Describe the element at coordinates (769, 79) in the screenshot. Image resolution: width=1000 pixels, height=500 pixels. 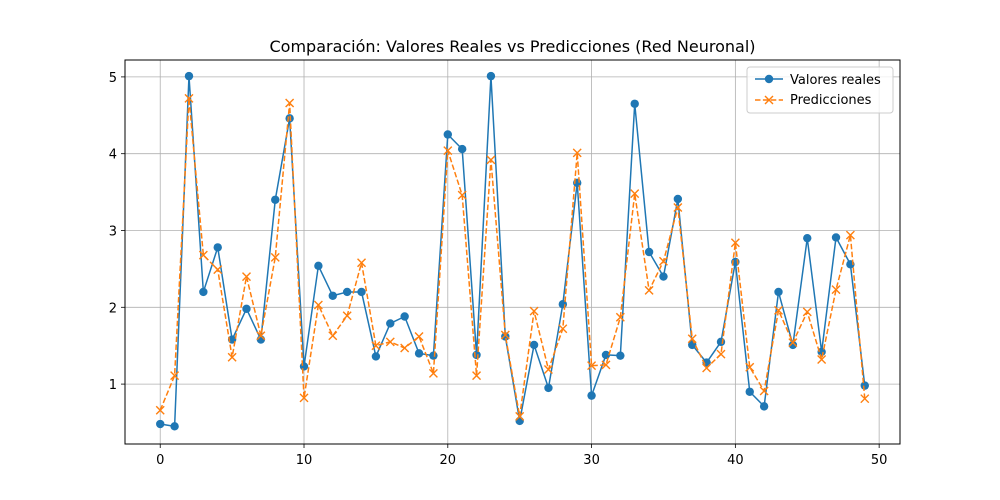
I see `legend-marker-valores-reales` at that location.